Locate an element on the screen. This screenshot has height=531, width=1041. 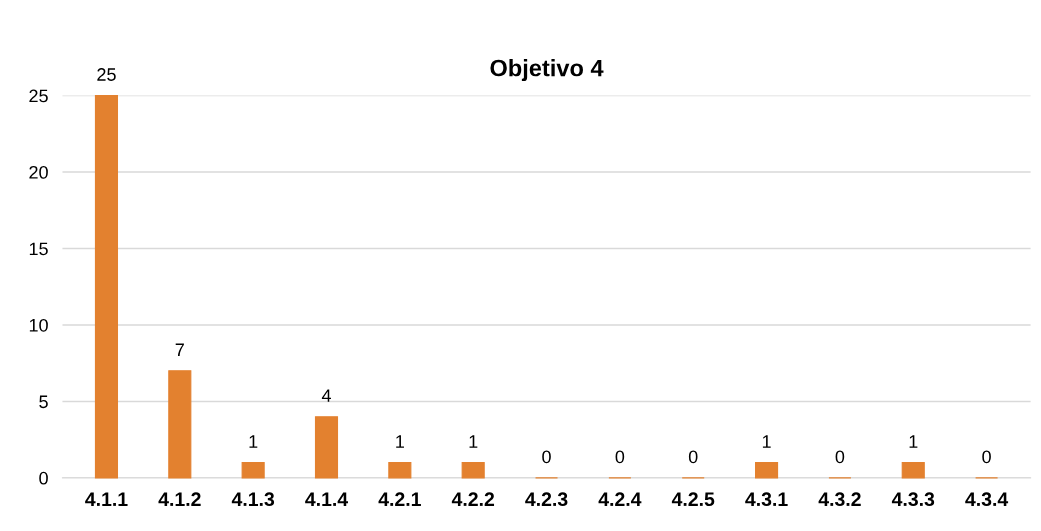
x-tick-label: 4.2.4 is located at coordinates (620, 499).